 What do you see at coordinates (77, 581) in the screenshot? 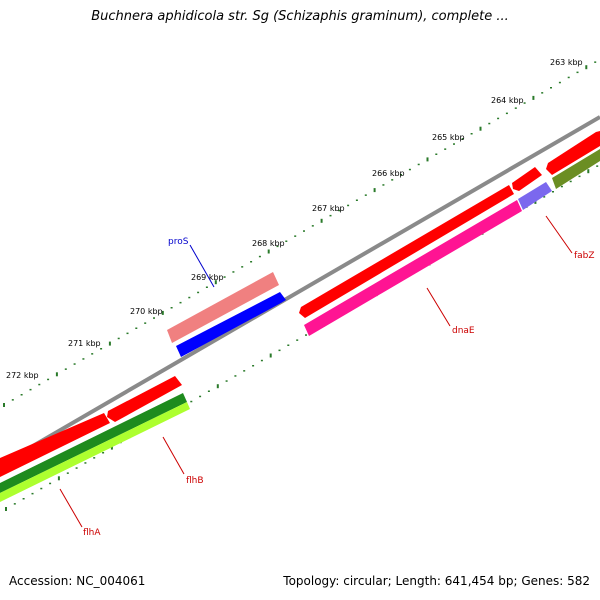
I see `accession-text: Accession: NC_004061` at bounding box center [77, 581].